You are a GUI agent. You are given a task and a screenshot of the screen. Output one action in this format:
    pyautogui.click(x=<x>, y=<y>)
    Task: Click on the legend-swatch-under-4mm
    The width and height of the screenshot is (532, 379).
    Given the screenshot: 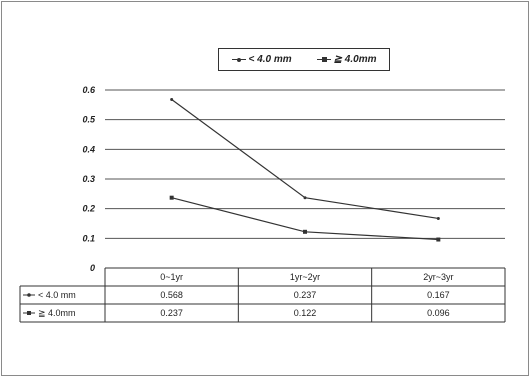 What is the action you would take?
    pyautogui.click(x=238, y=60)
    